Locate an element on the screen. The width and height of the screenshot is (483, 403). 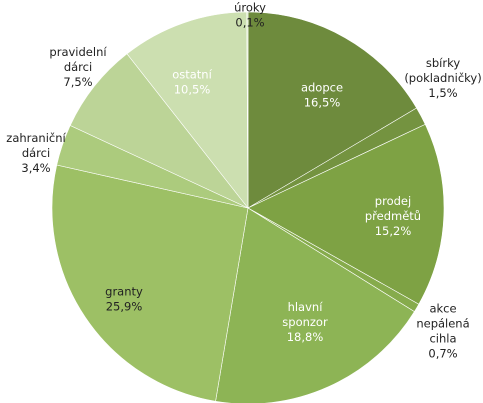
slice-name-label: hlavní is located at coordinates (306, 307).